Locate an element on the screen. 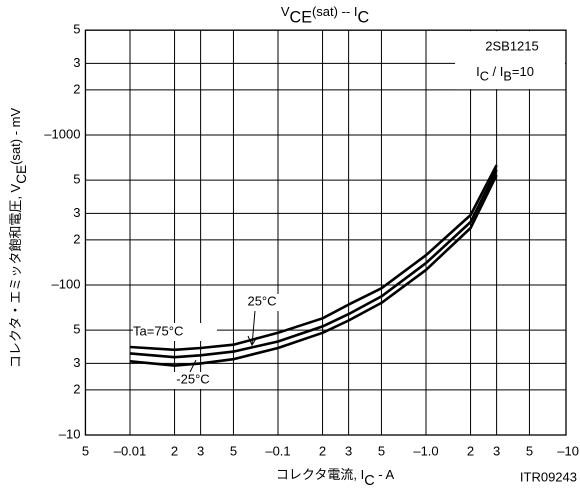 The image size is (580, 491). chart-title-part: (sat) -- I is located at coordinates (335, 11).